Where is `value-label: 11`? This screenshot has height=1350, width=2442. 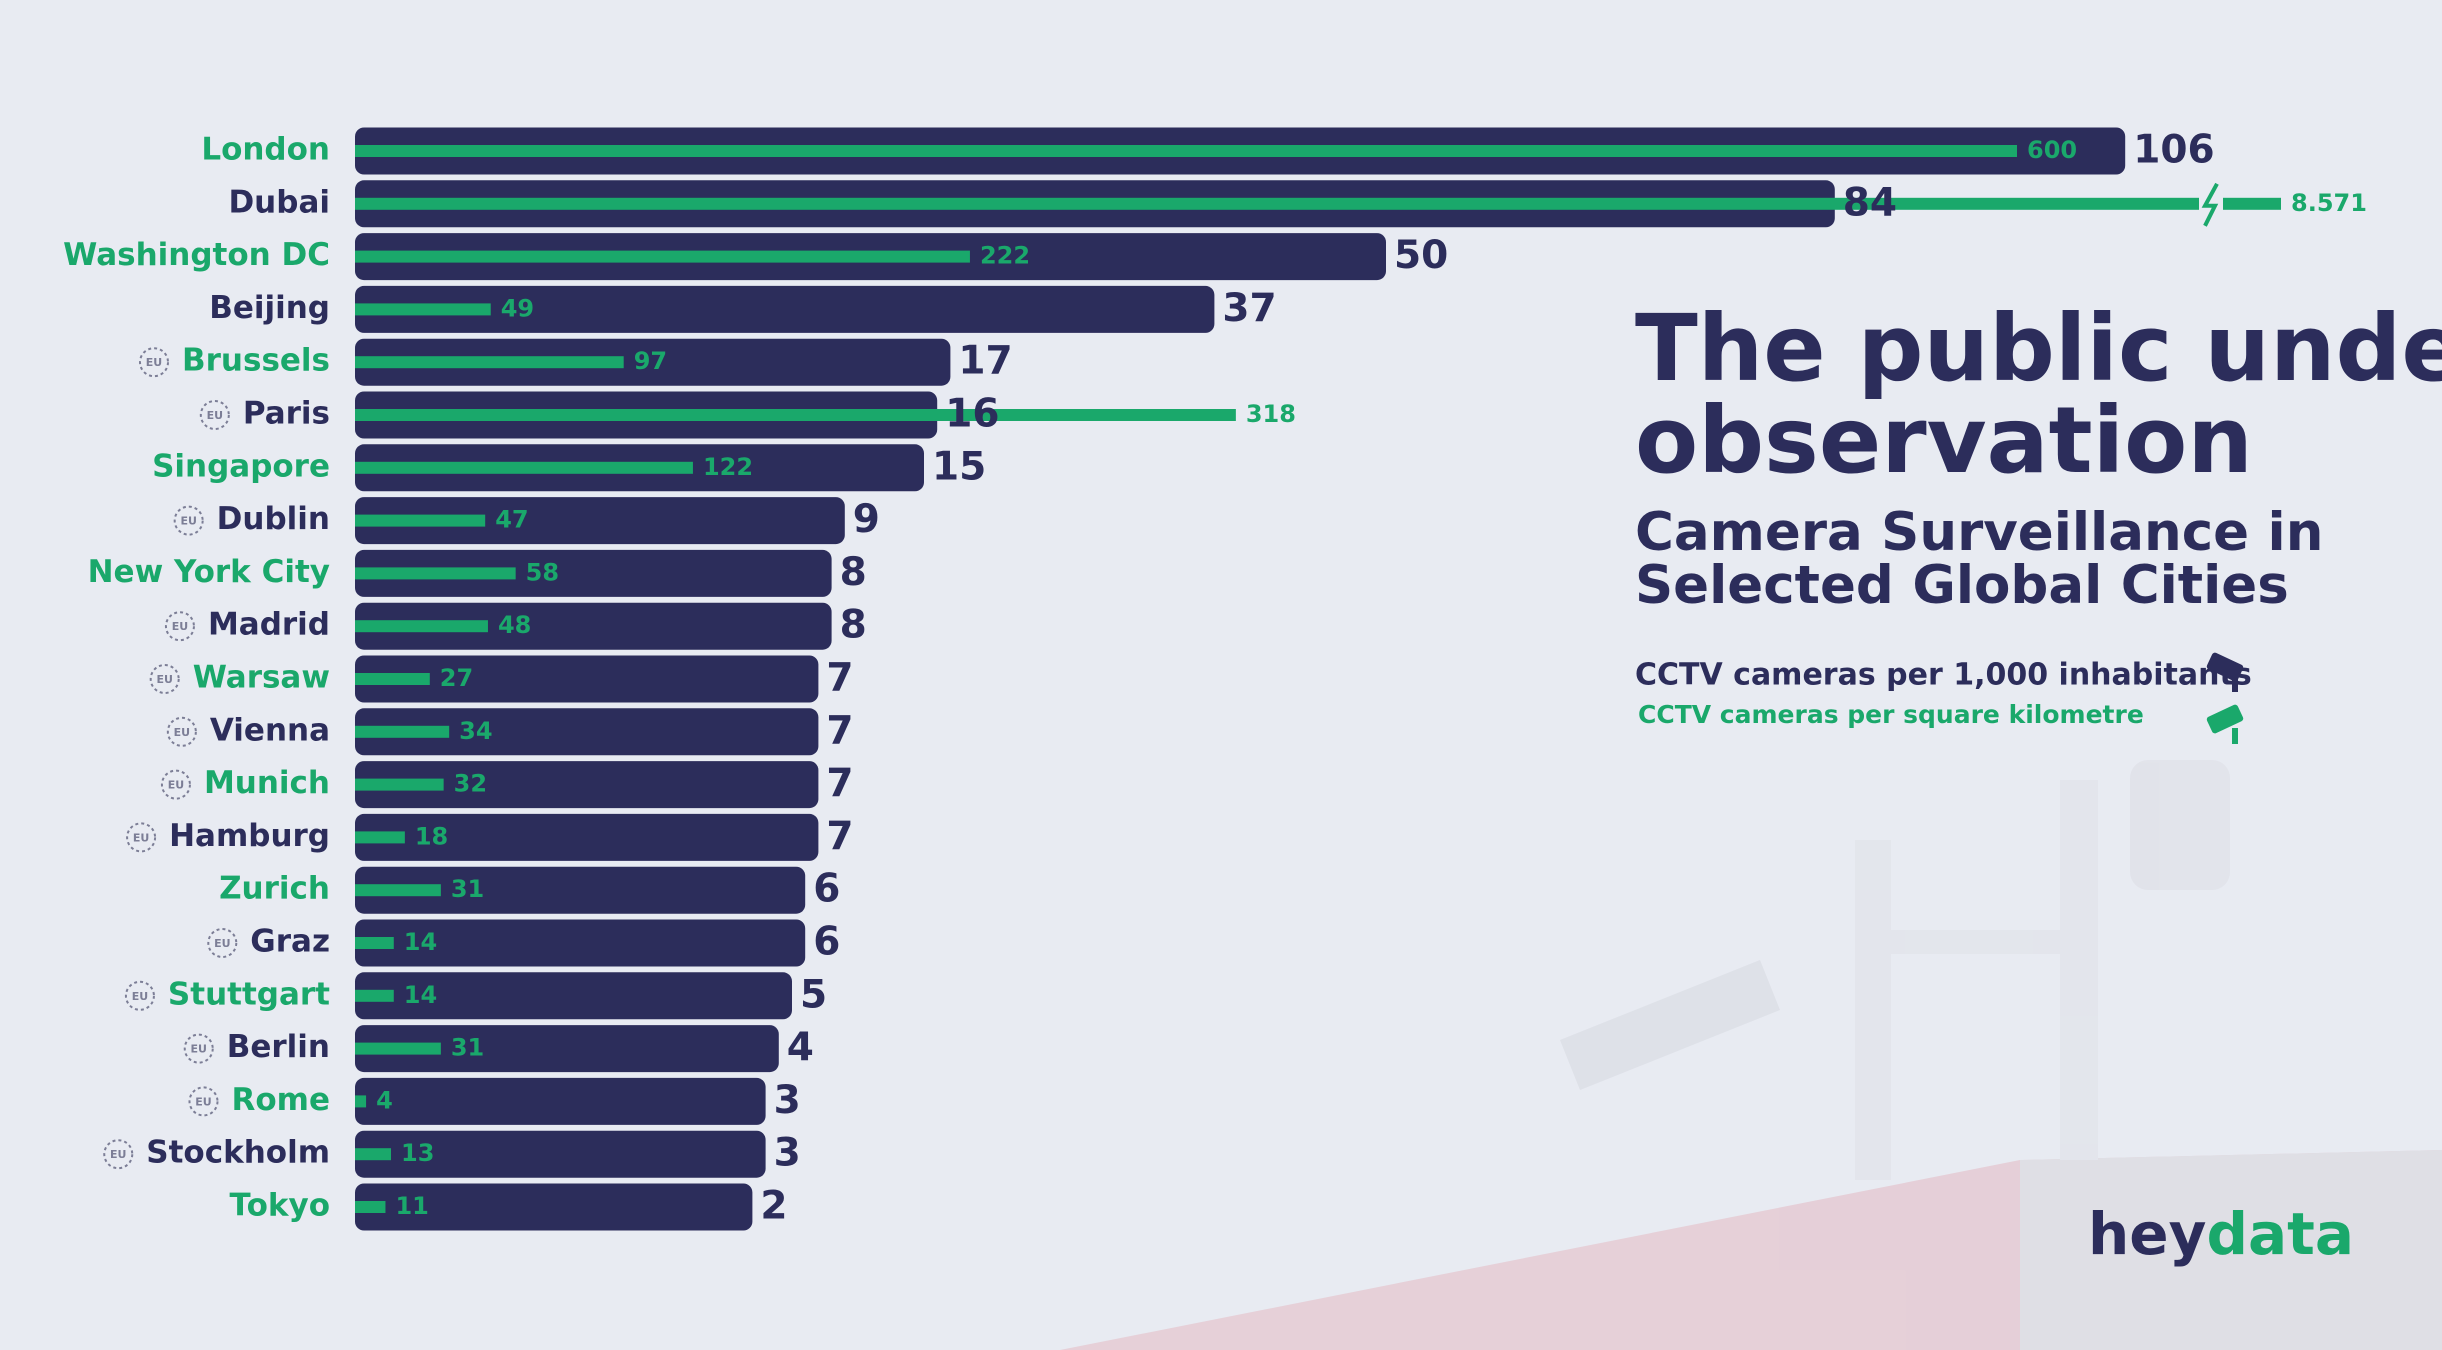 value-label: 11 is located at coordinates (411, 1206).